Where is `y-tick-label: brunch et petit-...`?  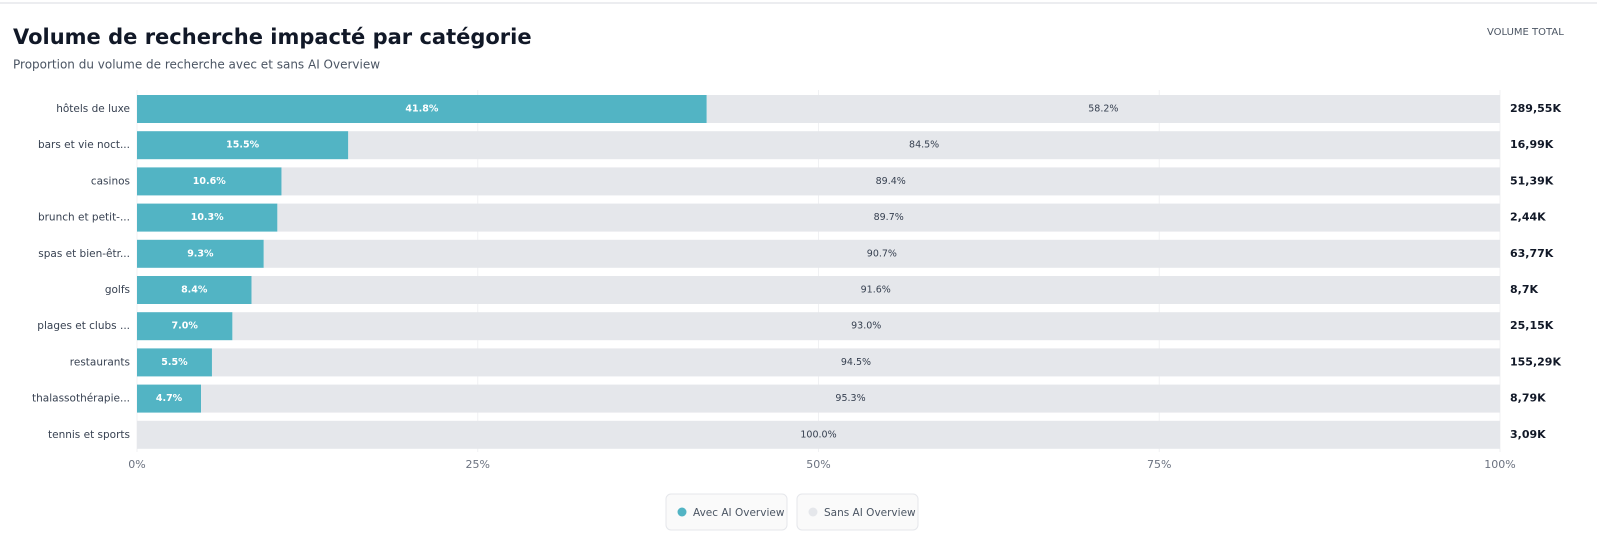 y-tick-label: brunch et petit-... is located at coordinates (84, 218).